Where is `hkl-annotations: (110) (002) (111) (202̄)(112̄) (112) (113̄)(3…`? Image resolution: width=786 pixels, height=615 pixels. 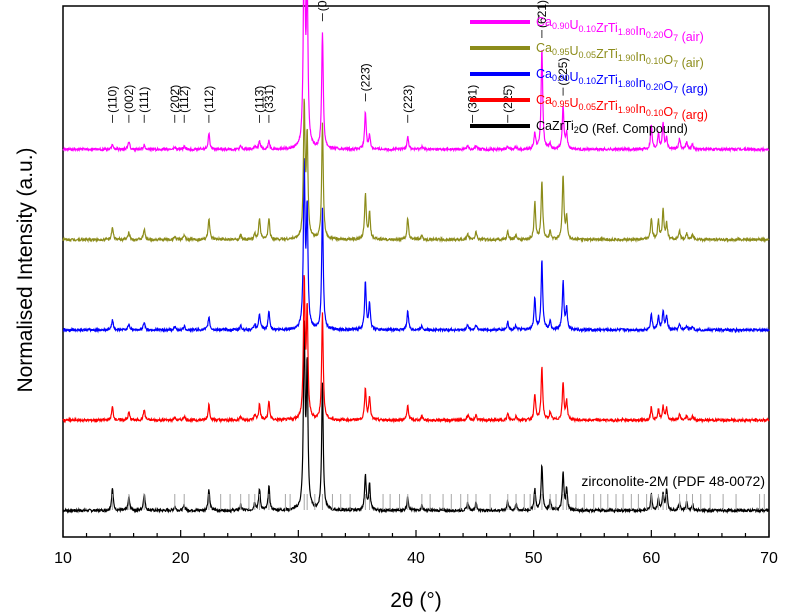
hkl-annotations: (110) (002) (111) (202̄)(112̄) (112) (113̄)(3… is located at coordinates (337, 61).